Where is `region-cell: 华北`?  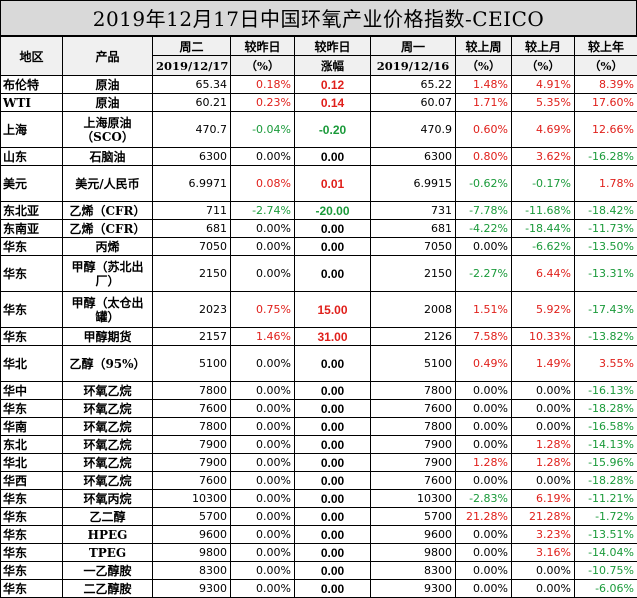
region-cell: 华北 is located at coordinates (32, 364).